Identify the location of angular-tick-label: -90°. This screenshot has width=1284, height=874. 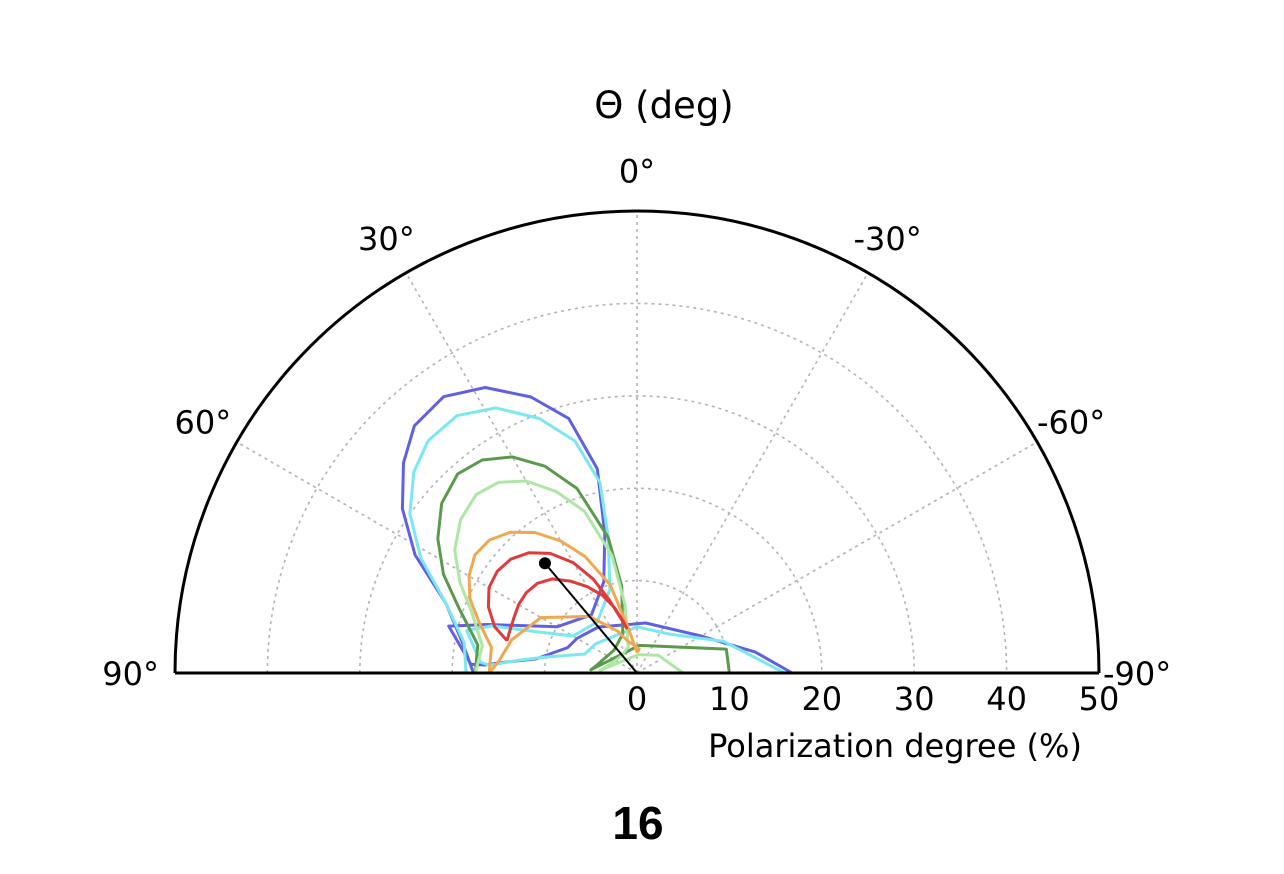
(1137, 674).